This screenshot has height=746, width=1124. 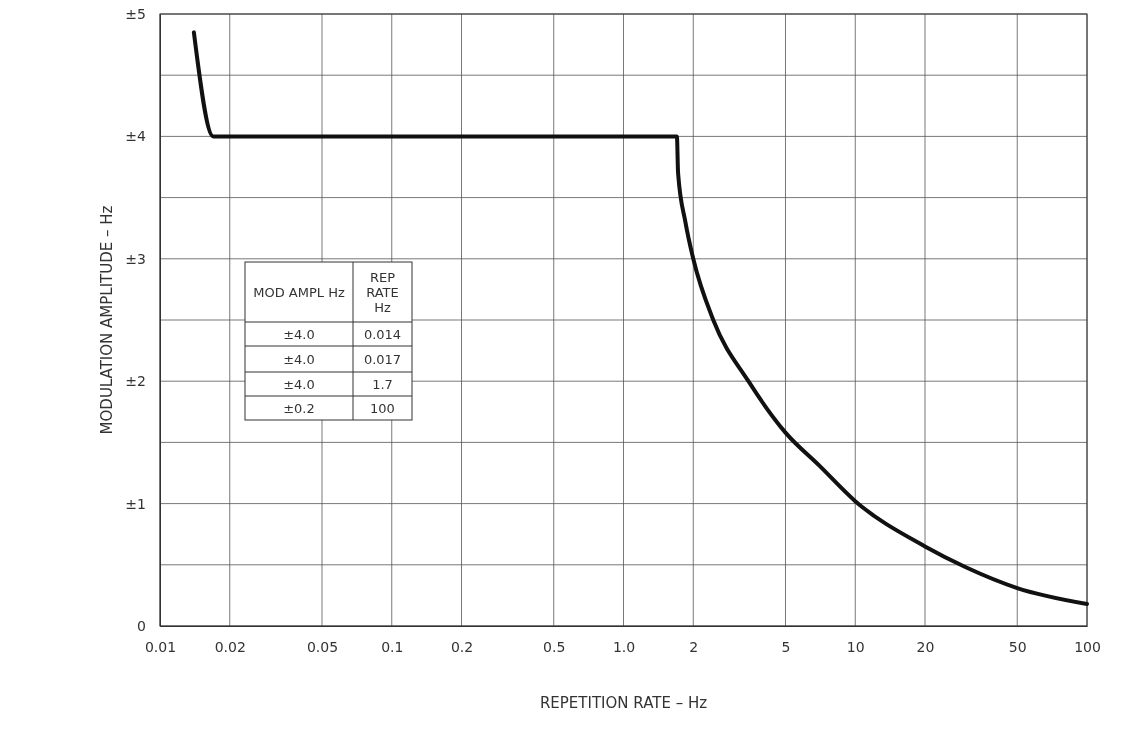 What do you see at coordinates (299, 408) in the screenshot?
I see `annotation: ±0.2` at bounding box center [299, 408].